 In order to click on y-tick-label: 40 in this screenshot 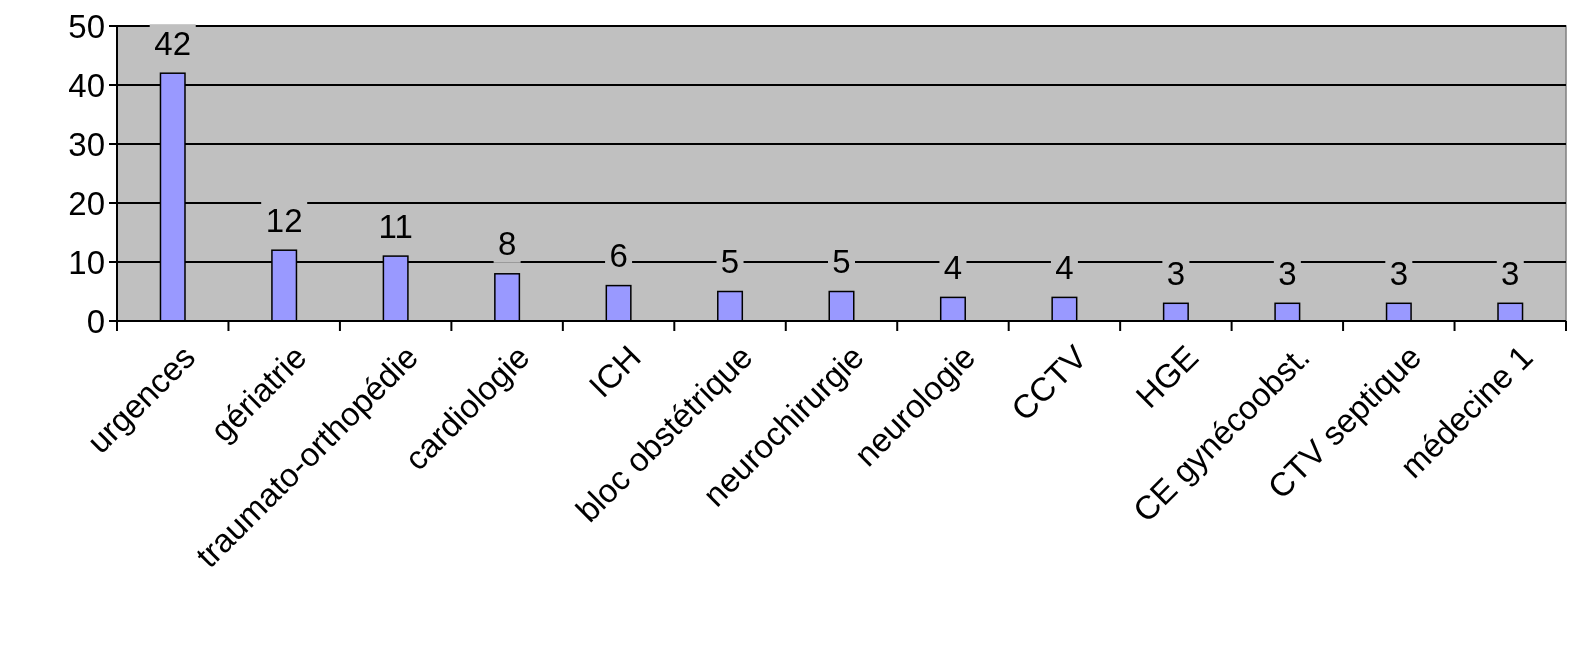, I will do `click(86, 85)`.